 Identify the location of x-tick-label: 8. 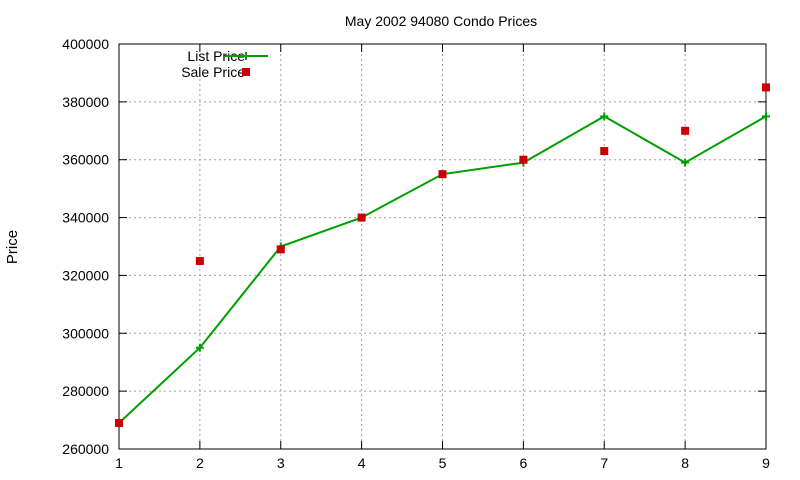
(685, 463).